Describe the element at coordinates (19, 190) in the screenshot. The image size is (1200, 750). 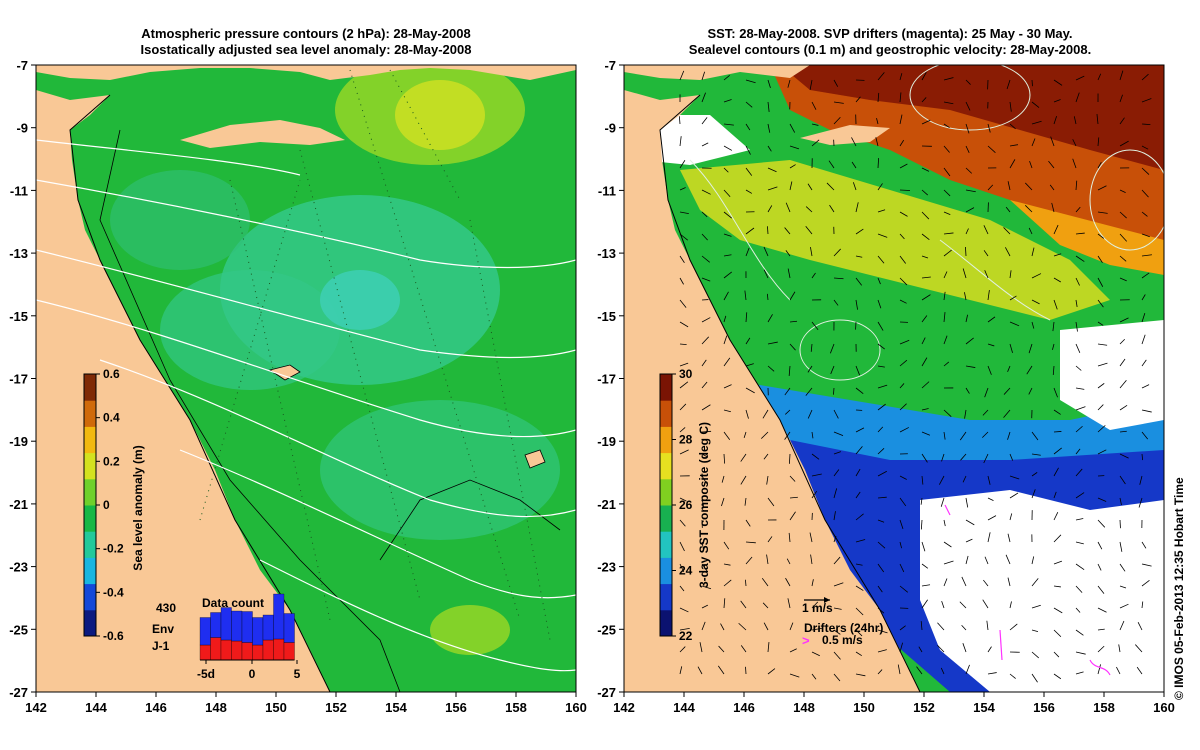
I see `y-tick-label: -11` at that location.